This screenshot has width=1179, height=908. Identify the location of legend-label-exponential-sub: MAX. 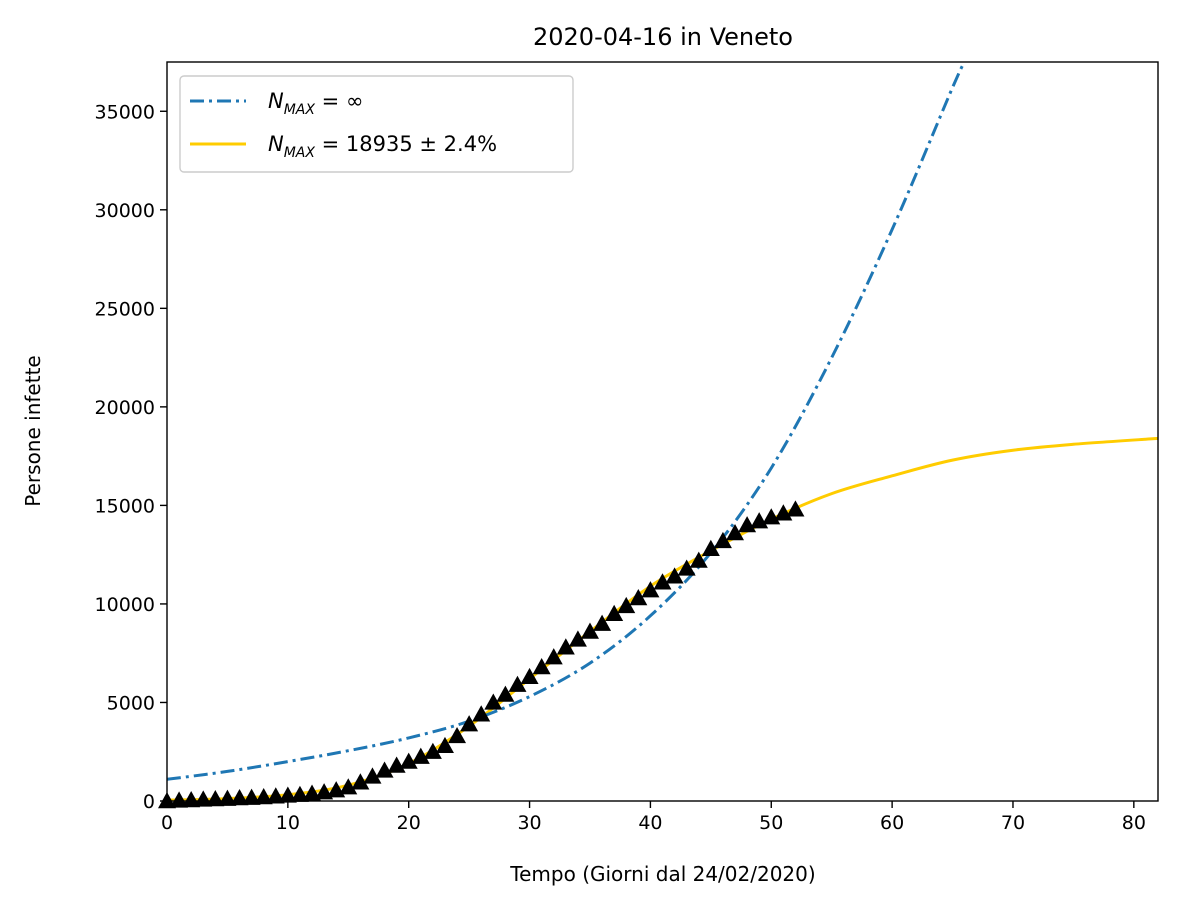
(300, 110).